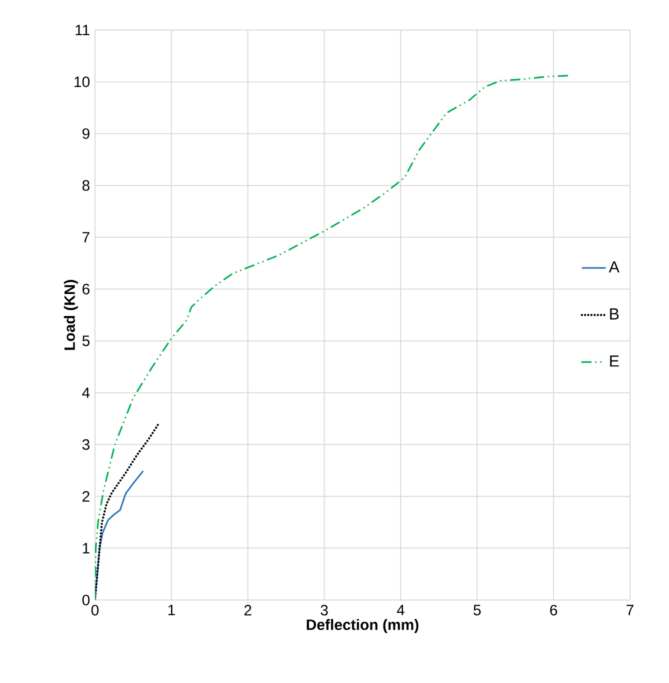  Describe the element at coordinates (82, 82) in the screenshot. I see `y-tick-label: 10` at that location.